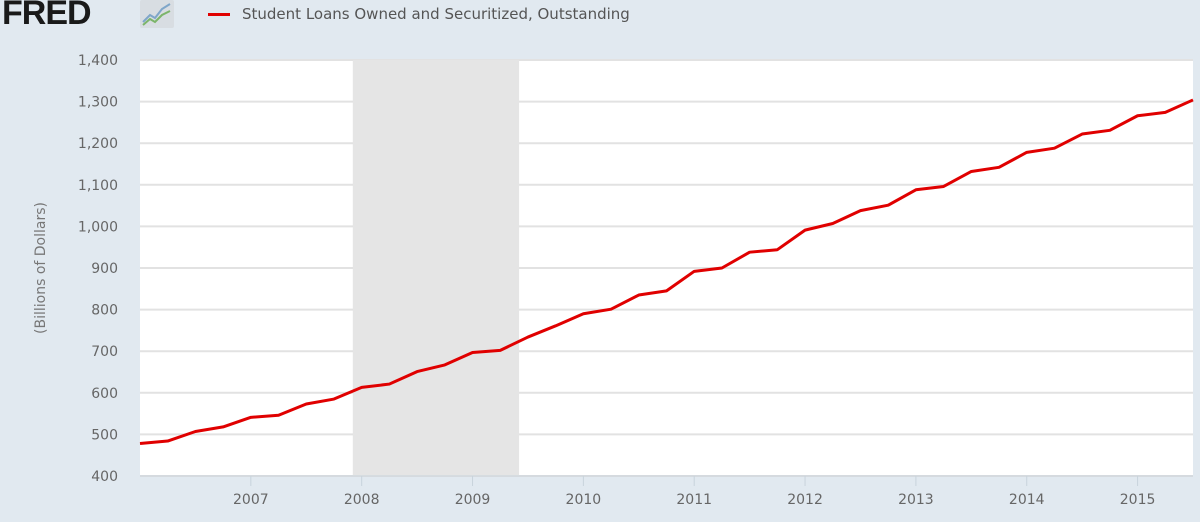  I want to click on y-tick-label: 500, so click(104, 435).